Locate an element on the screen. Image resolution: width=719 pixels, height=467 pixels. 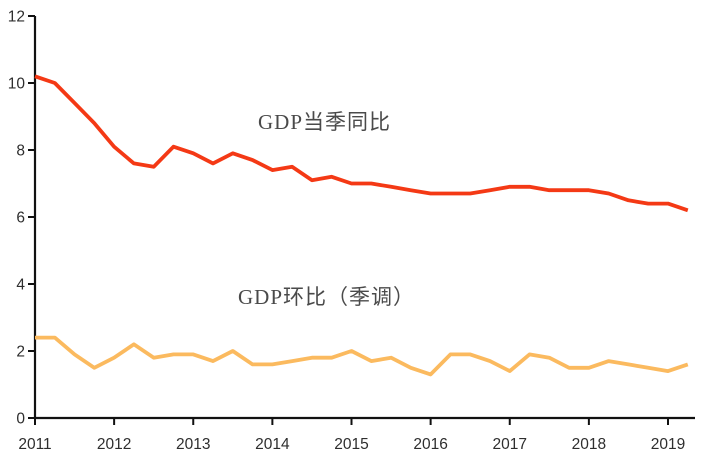
y-tick-label: 6 is located at coordinates (20, 218).